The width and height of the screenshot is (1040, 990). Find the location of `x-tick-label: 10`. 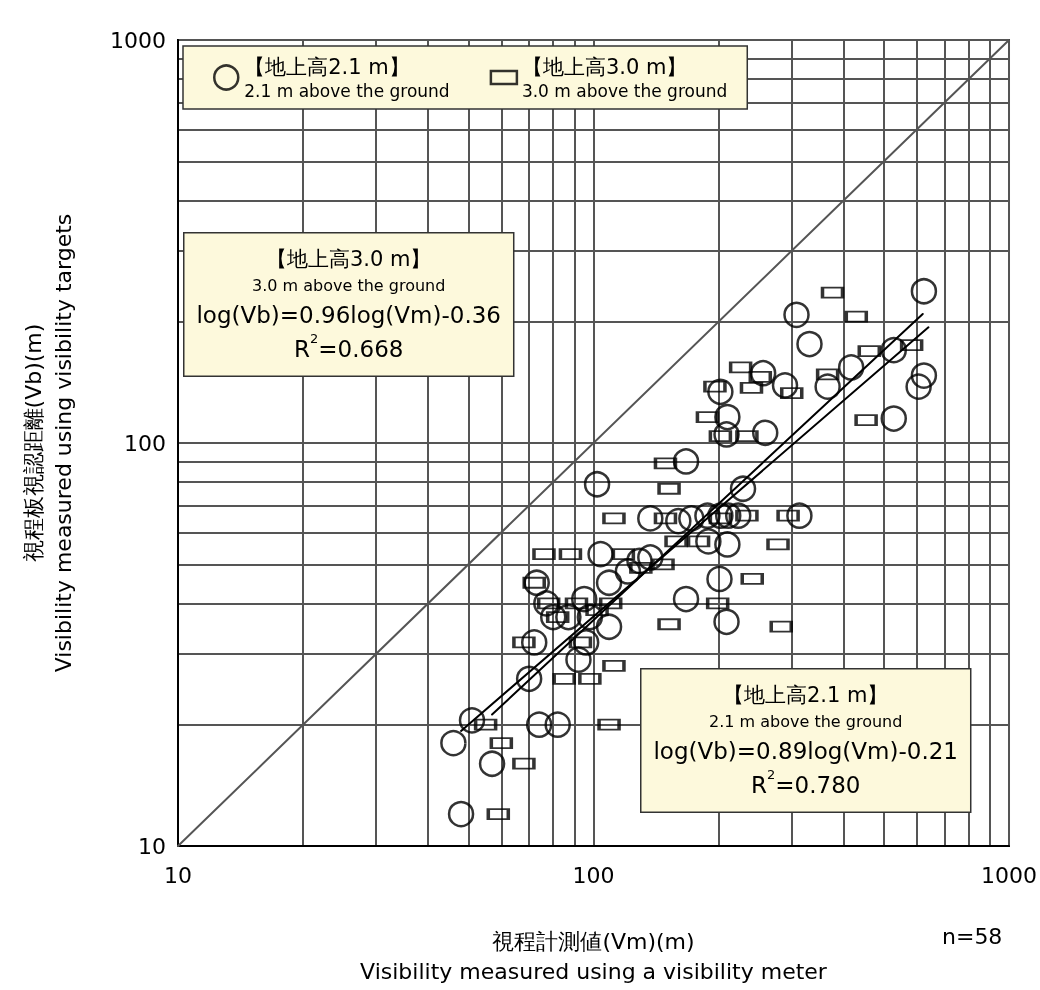

x-tick-label: 10 is located at coordinates (178, 875).